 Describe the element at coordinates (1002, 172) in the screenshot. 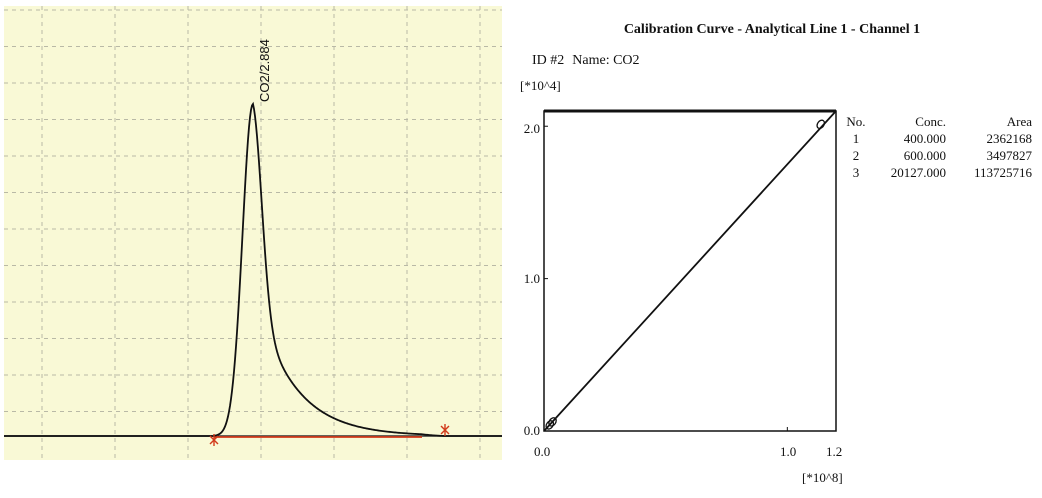

I see `row-area: 113725716` at that location.